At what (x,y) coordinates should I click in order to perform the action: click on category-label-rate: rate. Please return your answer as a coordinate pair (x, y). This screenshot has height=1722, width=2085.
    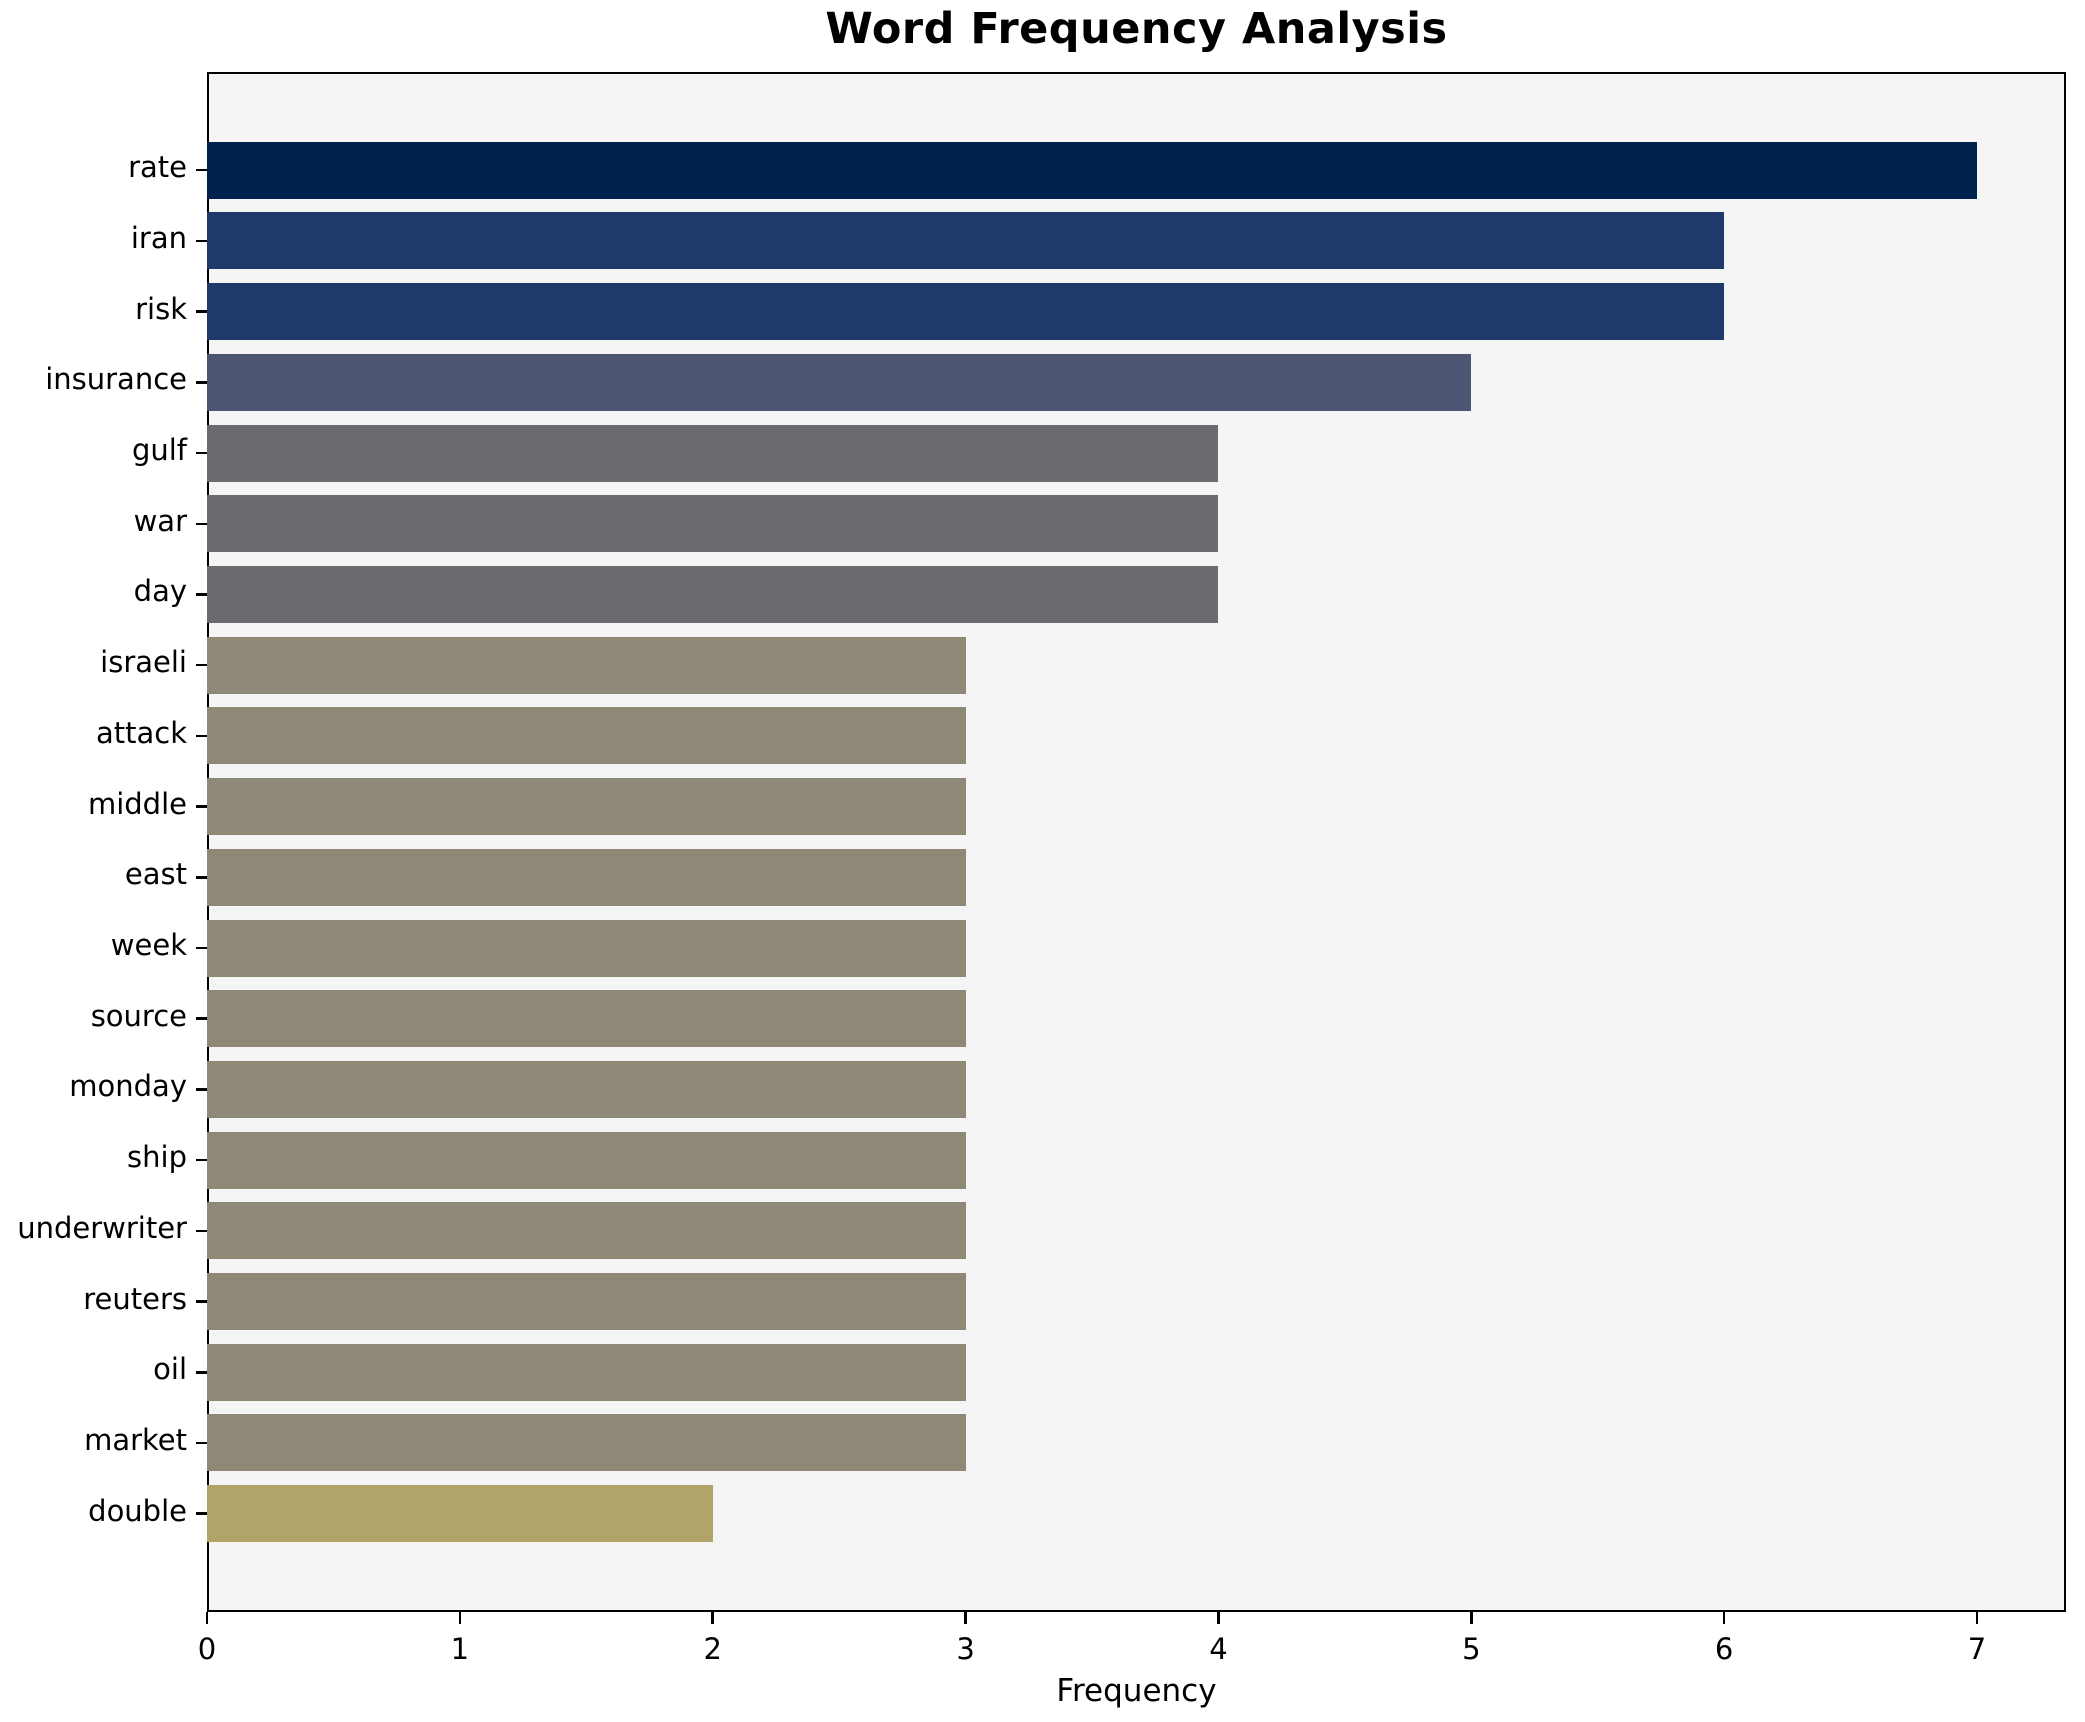
    Looking at the image, I should click on (157, 167).